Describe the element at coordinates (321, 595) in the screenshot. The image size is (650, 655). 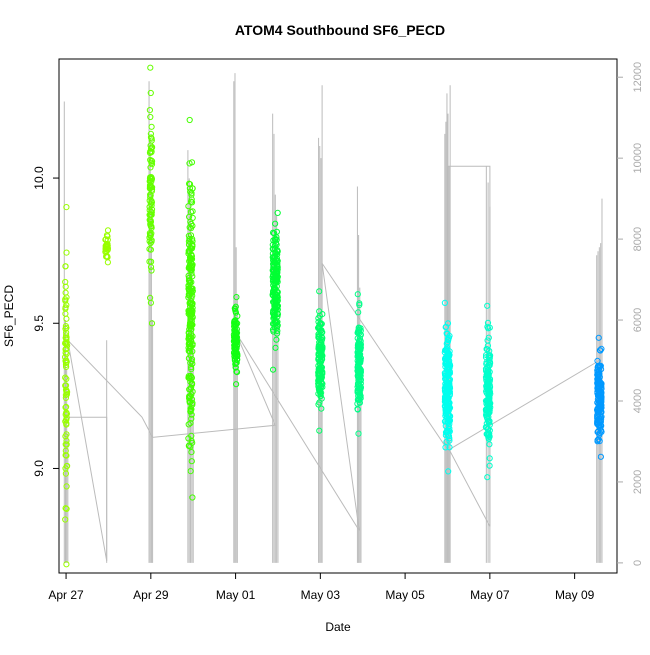
I see `x-tick-label: May 03` at that location.